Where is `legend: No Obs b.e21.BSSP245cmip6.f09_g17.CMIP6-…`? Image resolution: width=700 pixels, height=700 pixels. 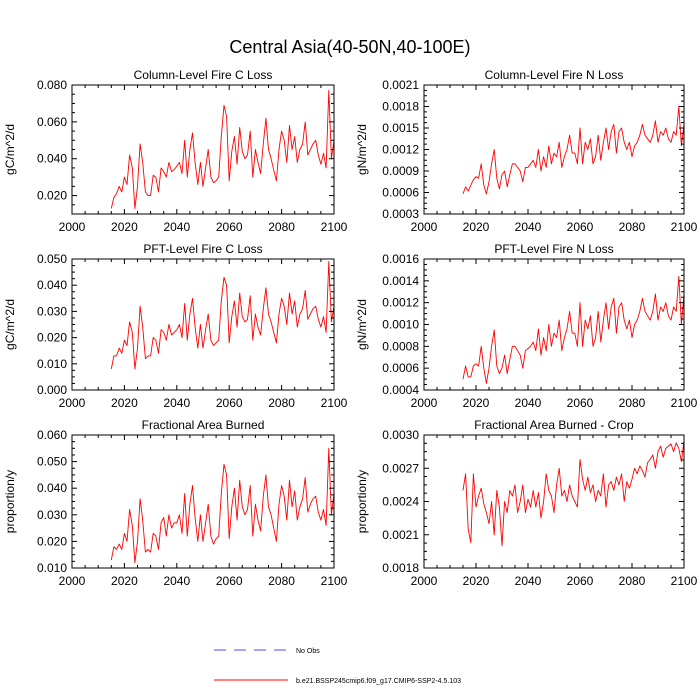 legend: No Obs b.e21.BSSP245cmip6.f09_g17.CMIP6-… is located at coordinates (337, 666).